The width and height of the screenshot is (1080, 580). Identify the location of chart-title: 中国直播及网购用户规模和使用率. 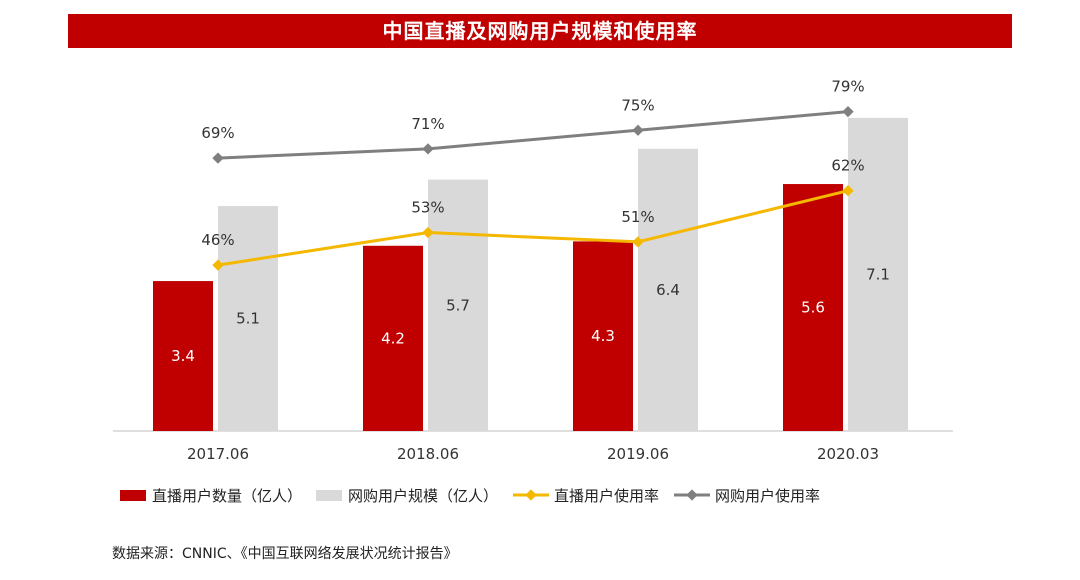
(540, 31).